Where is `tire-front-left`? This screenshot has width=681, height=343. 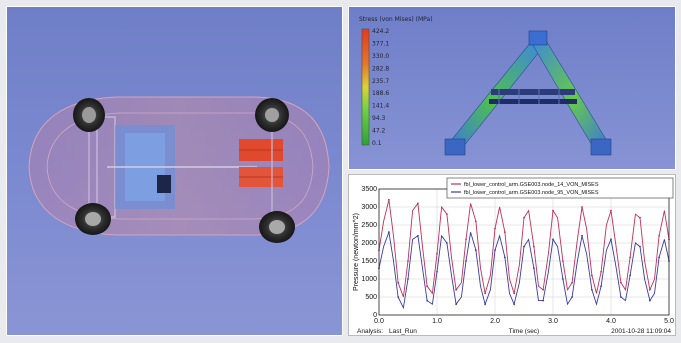
tire-front-left is located at coordinates (89, 115).